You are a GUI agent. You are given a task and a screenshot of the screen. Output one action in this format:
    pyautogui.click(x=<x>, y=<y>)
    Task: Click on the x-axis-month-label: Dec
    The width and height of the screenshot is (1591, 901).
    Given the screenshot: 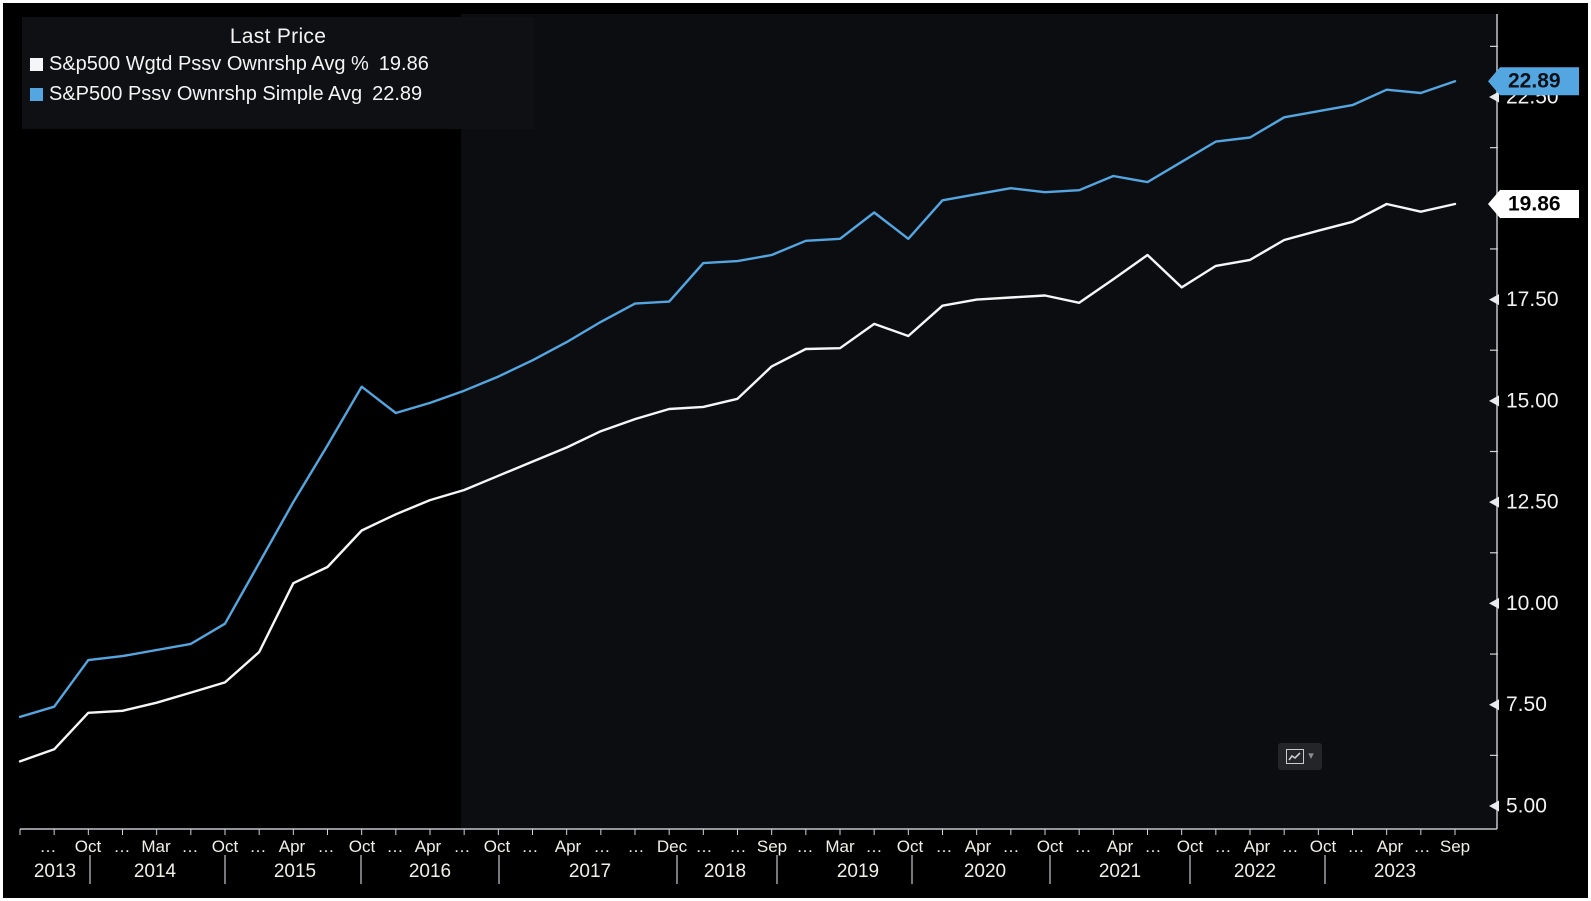 What is the action you would take?
    pyautogui.click(x=672, y=846)
    